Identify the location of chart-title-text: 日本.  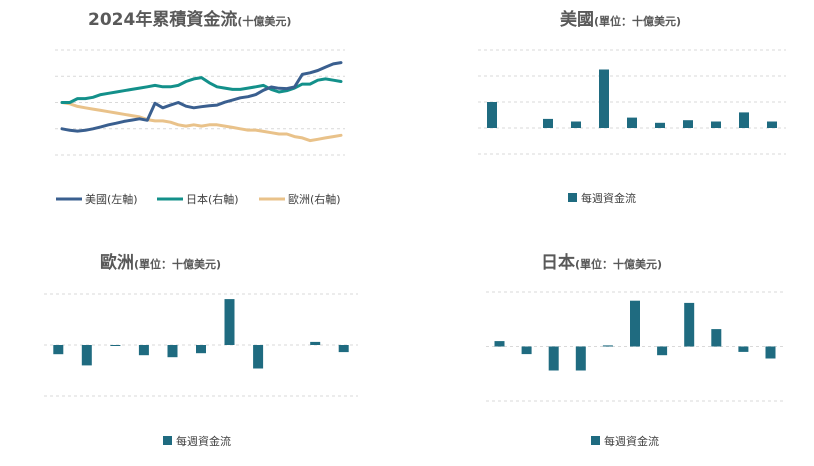
(558, 262).